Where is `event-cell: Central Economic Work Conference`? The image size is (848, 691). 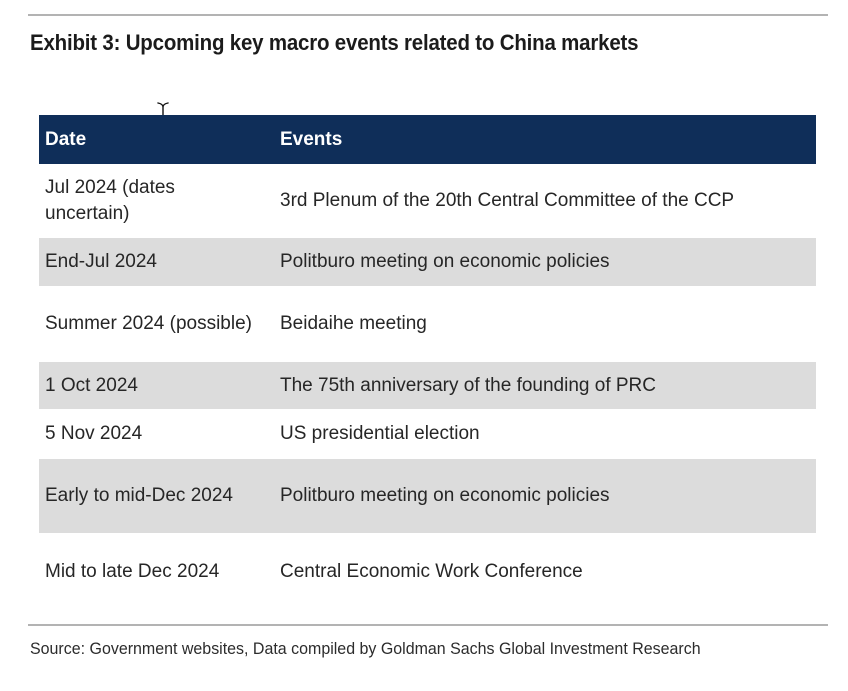 event-cell: Central Economic Work Conference is located at coordinates (431, 571).